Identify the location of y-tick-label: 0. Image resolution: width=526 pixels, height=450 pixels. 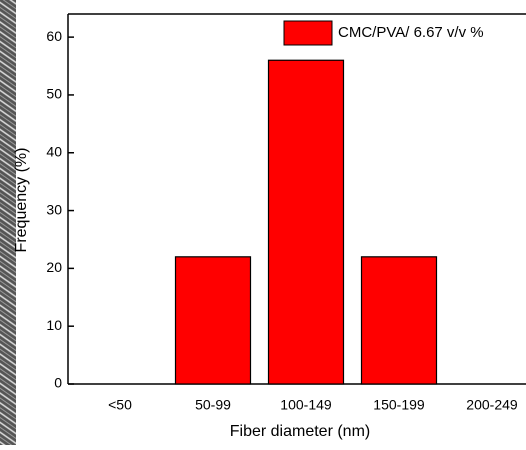
(58, 383).